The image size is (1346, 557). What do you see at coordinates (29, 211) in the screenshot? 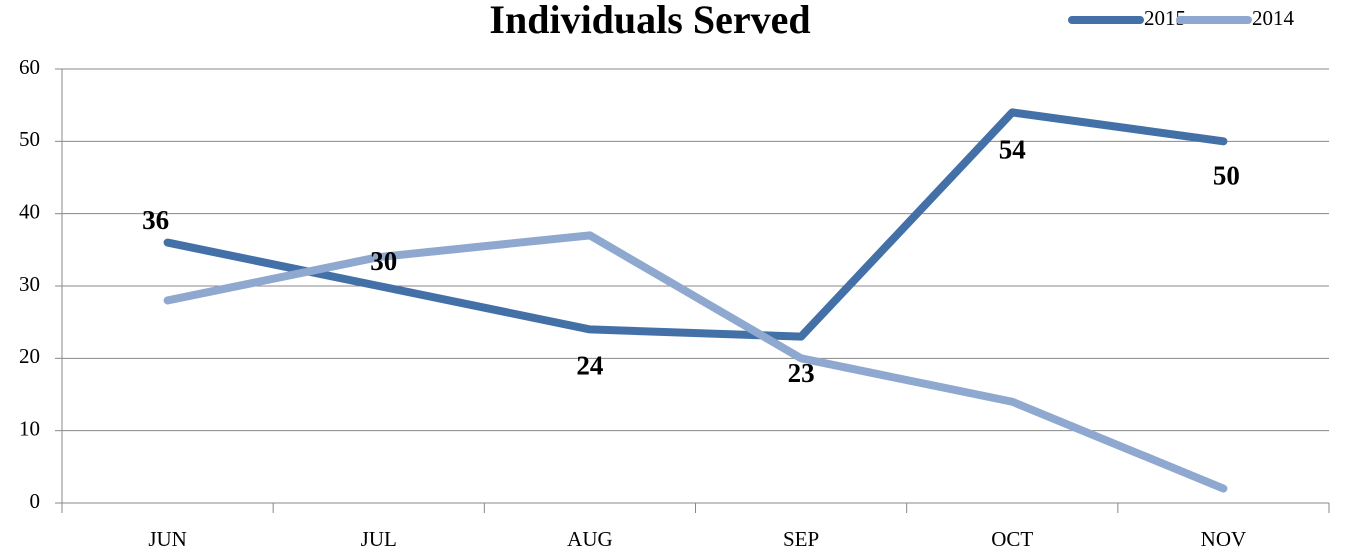
I see `y-tick-label: 40` at bounding box center [29, 211].